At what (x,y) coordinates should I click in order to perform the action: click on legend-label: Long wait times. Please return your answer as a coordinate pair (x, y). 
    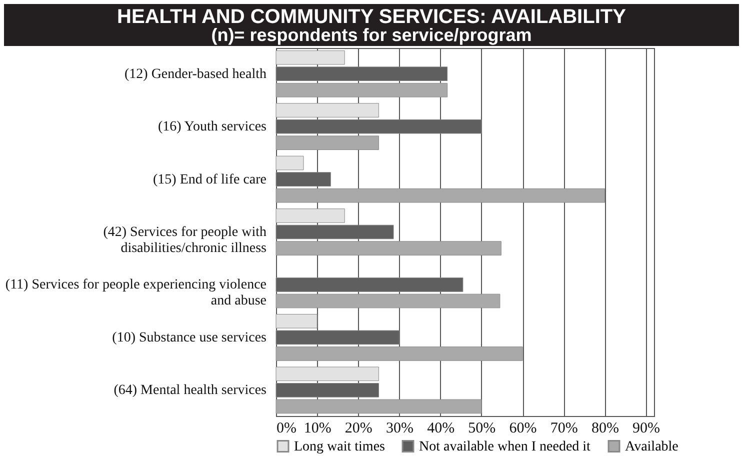
    Looking at the image, I should click on (339, 446).